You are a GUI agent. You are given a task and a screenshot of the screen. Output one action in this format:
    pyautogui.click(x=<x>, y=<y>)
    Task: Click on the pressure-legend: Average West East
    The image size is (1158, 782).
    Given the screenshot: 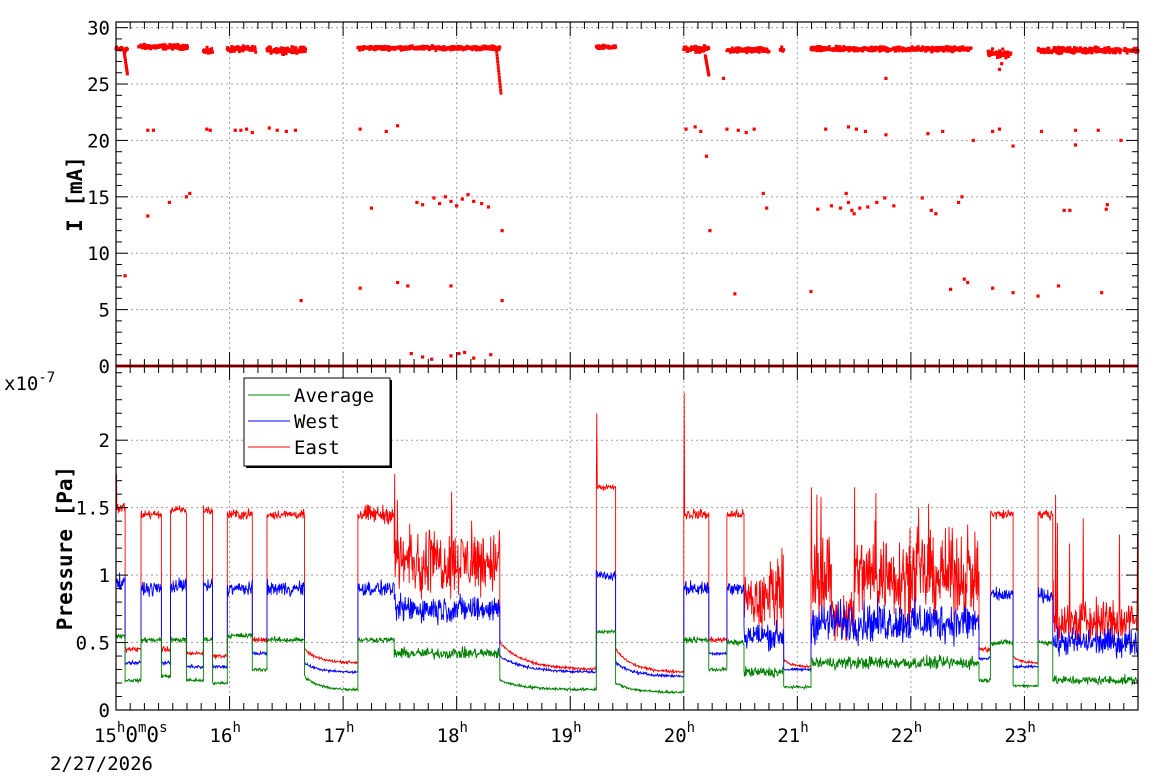 What is the action you would take?
    pyautogui.click(x=317, y=422)
    